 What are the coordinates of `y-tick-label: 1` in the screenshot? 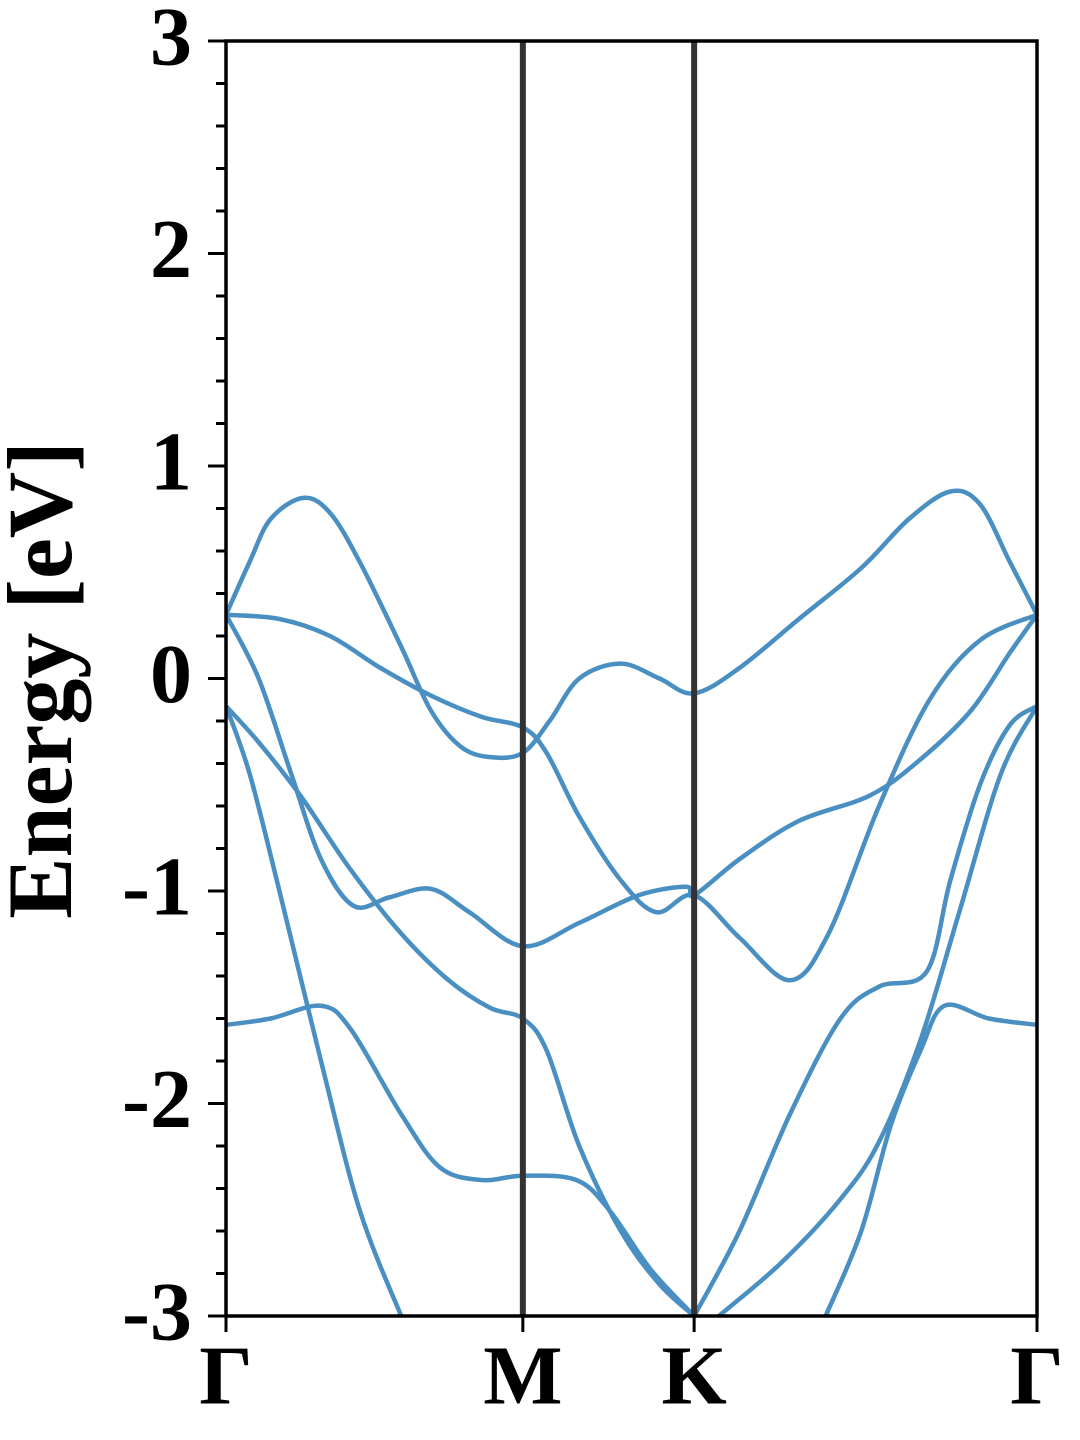 It's located at (171, 461).